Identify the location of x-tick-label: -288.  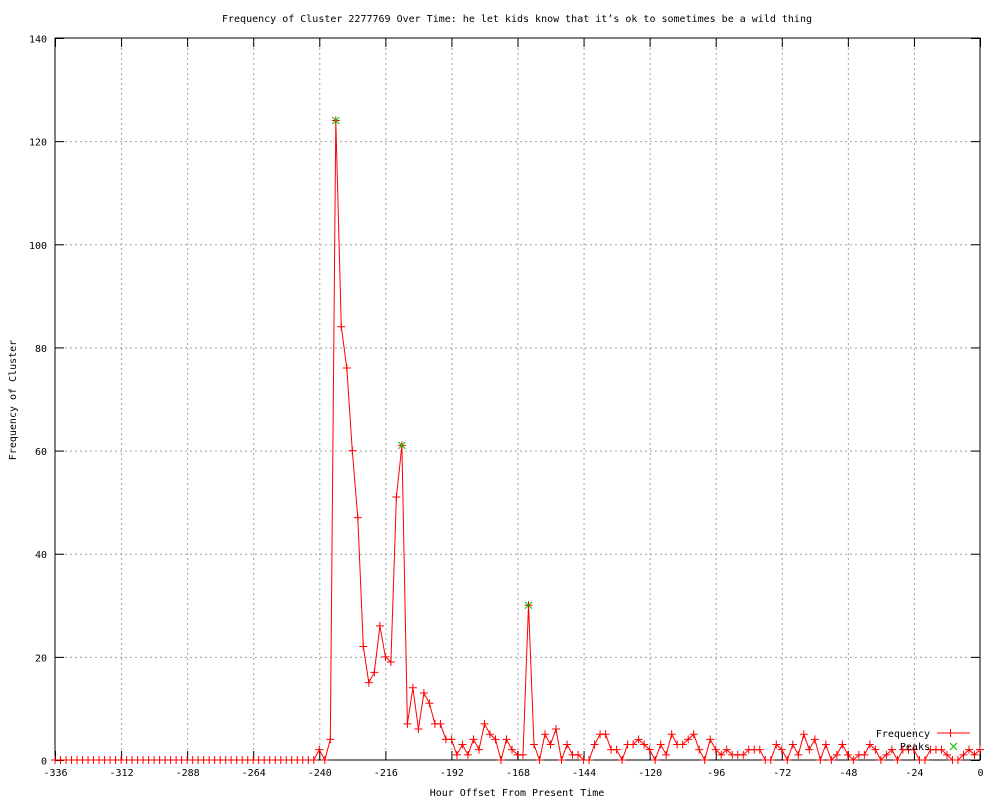
(188, 773).